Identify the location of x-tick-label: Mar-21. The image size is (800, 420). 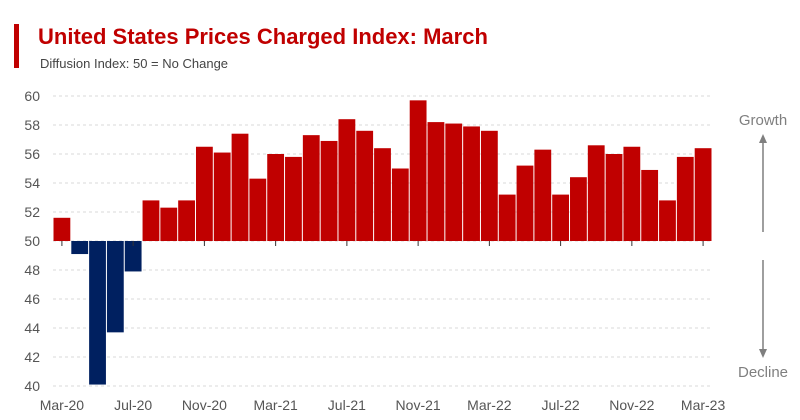
(275, 405).